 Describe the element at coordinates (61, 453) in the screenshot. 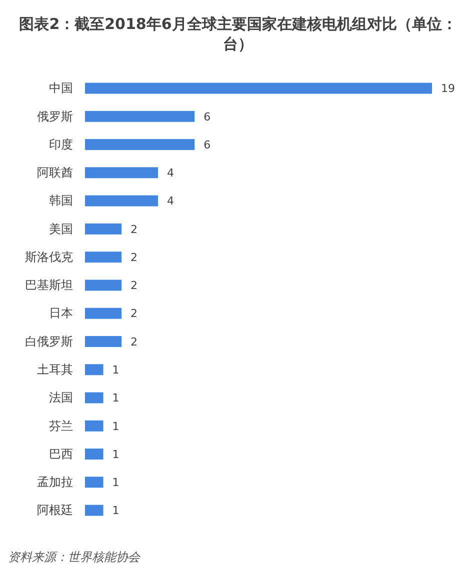

I see `y-tick-label: 巴西` at that location.